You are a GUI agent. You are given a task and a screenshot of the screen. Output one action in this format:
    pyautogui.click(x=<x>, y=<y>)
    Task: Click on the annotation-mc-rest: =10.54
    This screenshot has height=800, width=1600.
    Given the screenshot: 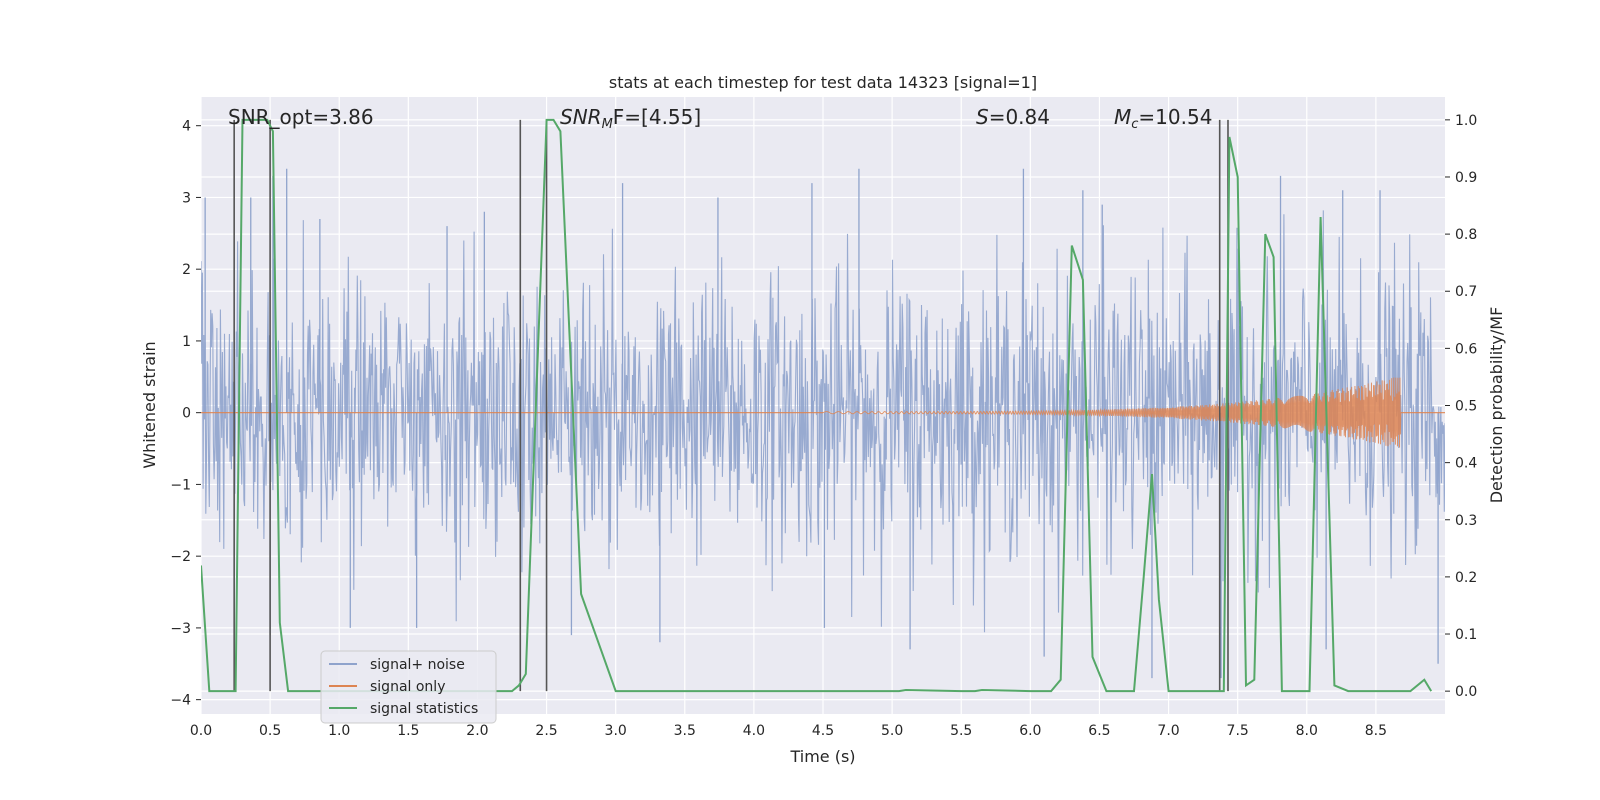 What is the action you would take?
    pyautogui.click(x=1175, y=117)
    